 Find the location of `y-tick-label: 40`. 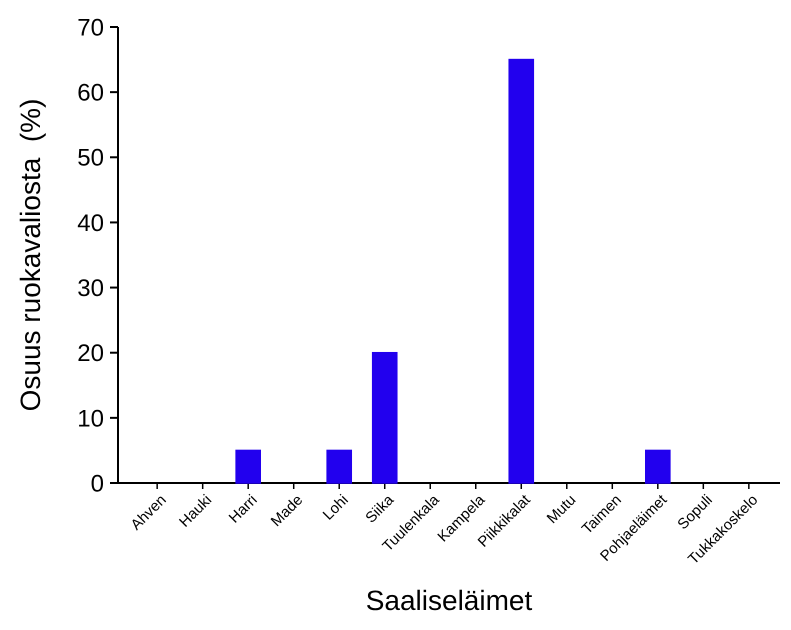

y-tick-label: 40 is located at coordinates (90, 223).